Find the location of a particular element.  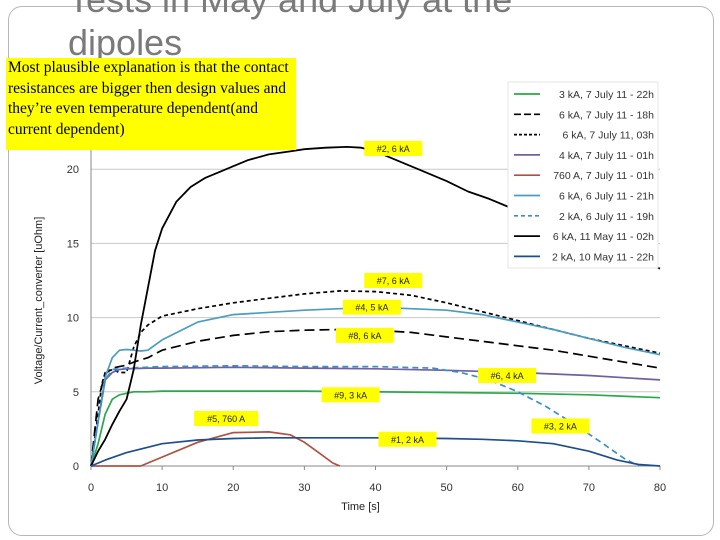

legend-label: 6 kA, 7 July 11 - 18h is located at coordinates (606, 115).